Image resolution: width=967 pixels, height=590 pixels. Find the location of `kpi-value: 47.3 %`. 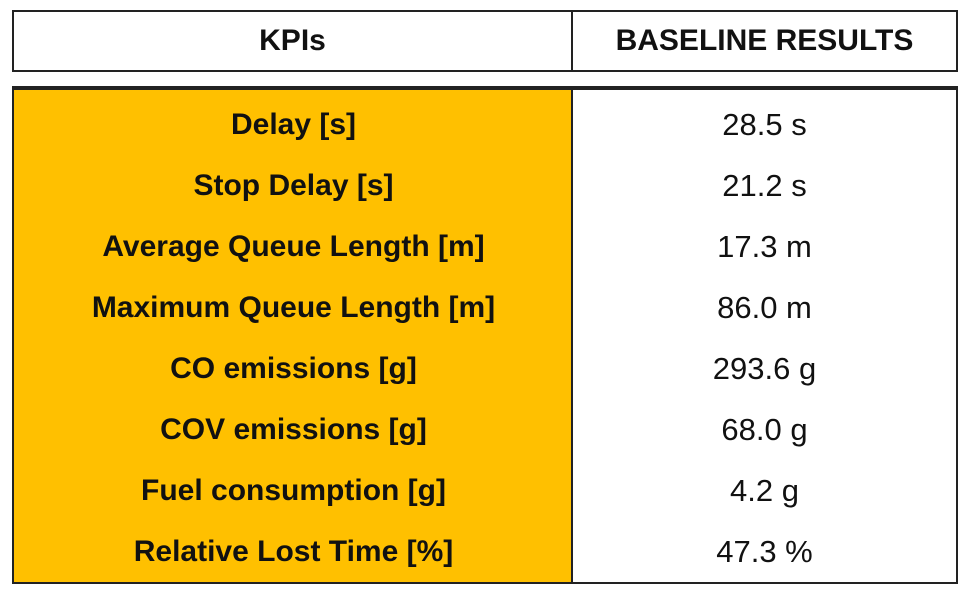

kpi-value: 47.3 % is located at coordinates (764, 551).